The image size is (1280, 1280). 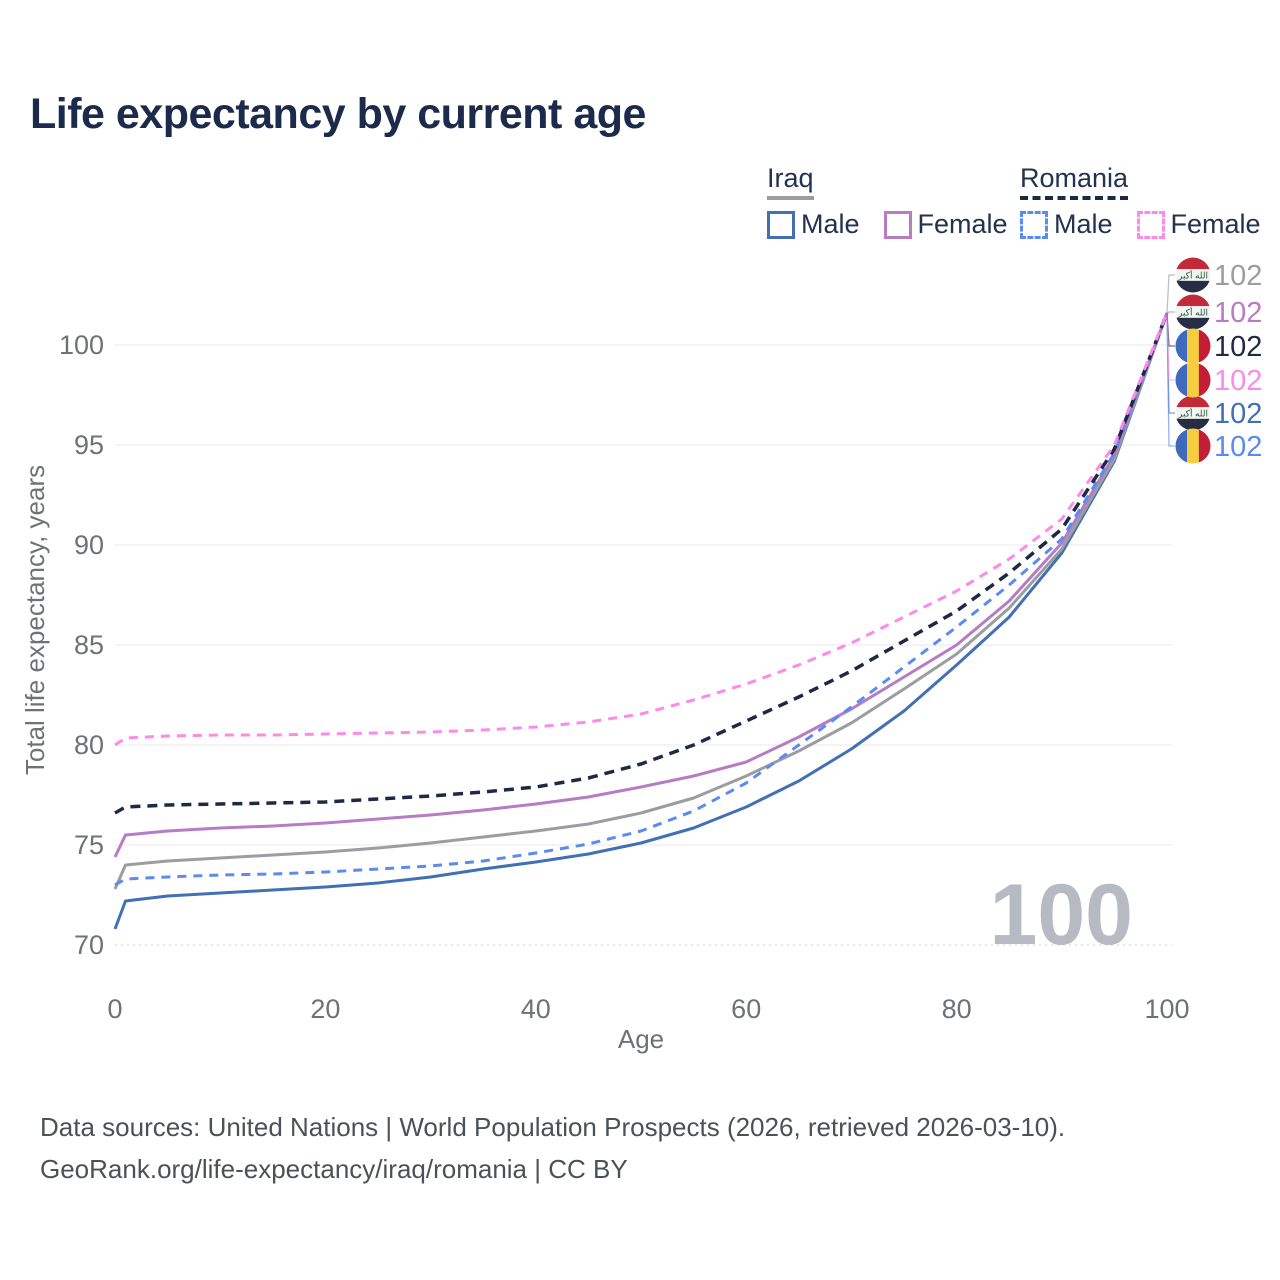 What do you see at coordinates (35, 620) in the screenshot?
I see `y-axis-title: Total life expectancy, years` at bounding box center [35, 620].